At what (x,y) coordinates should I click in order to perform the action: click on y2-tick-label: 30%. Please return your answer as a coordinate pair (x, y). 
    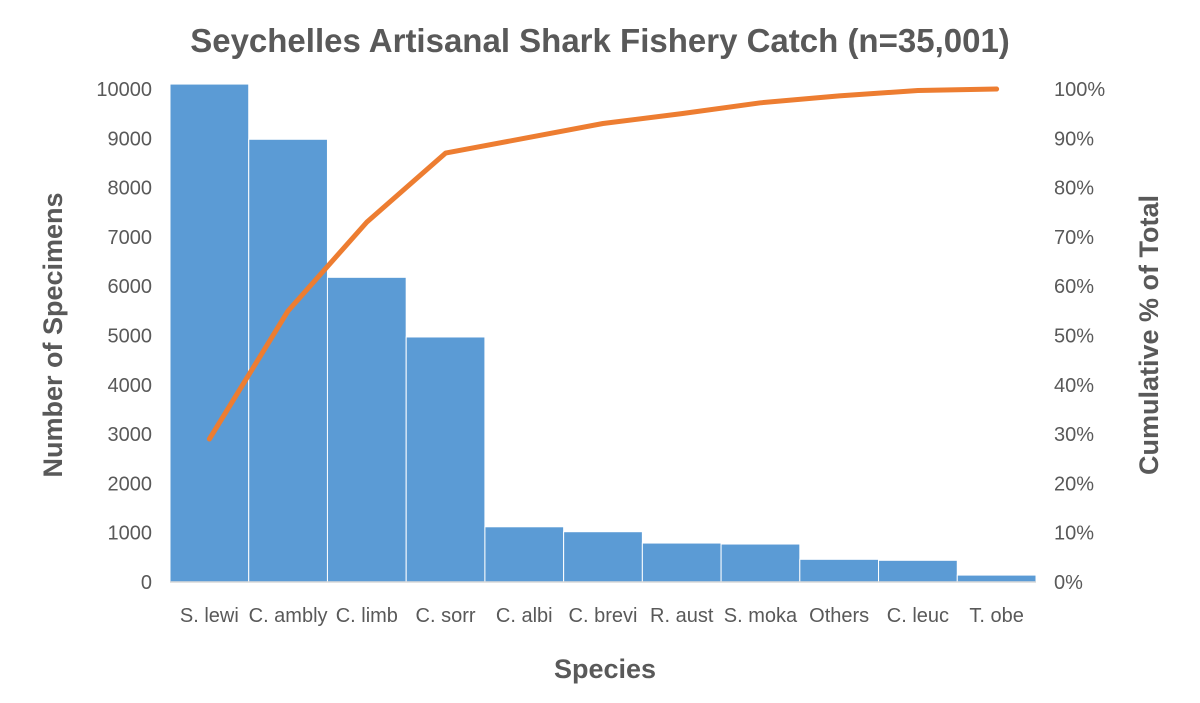
    Looking at the image, I should click on (1074, 435).